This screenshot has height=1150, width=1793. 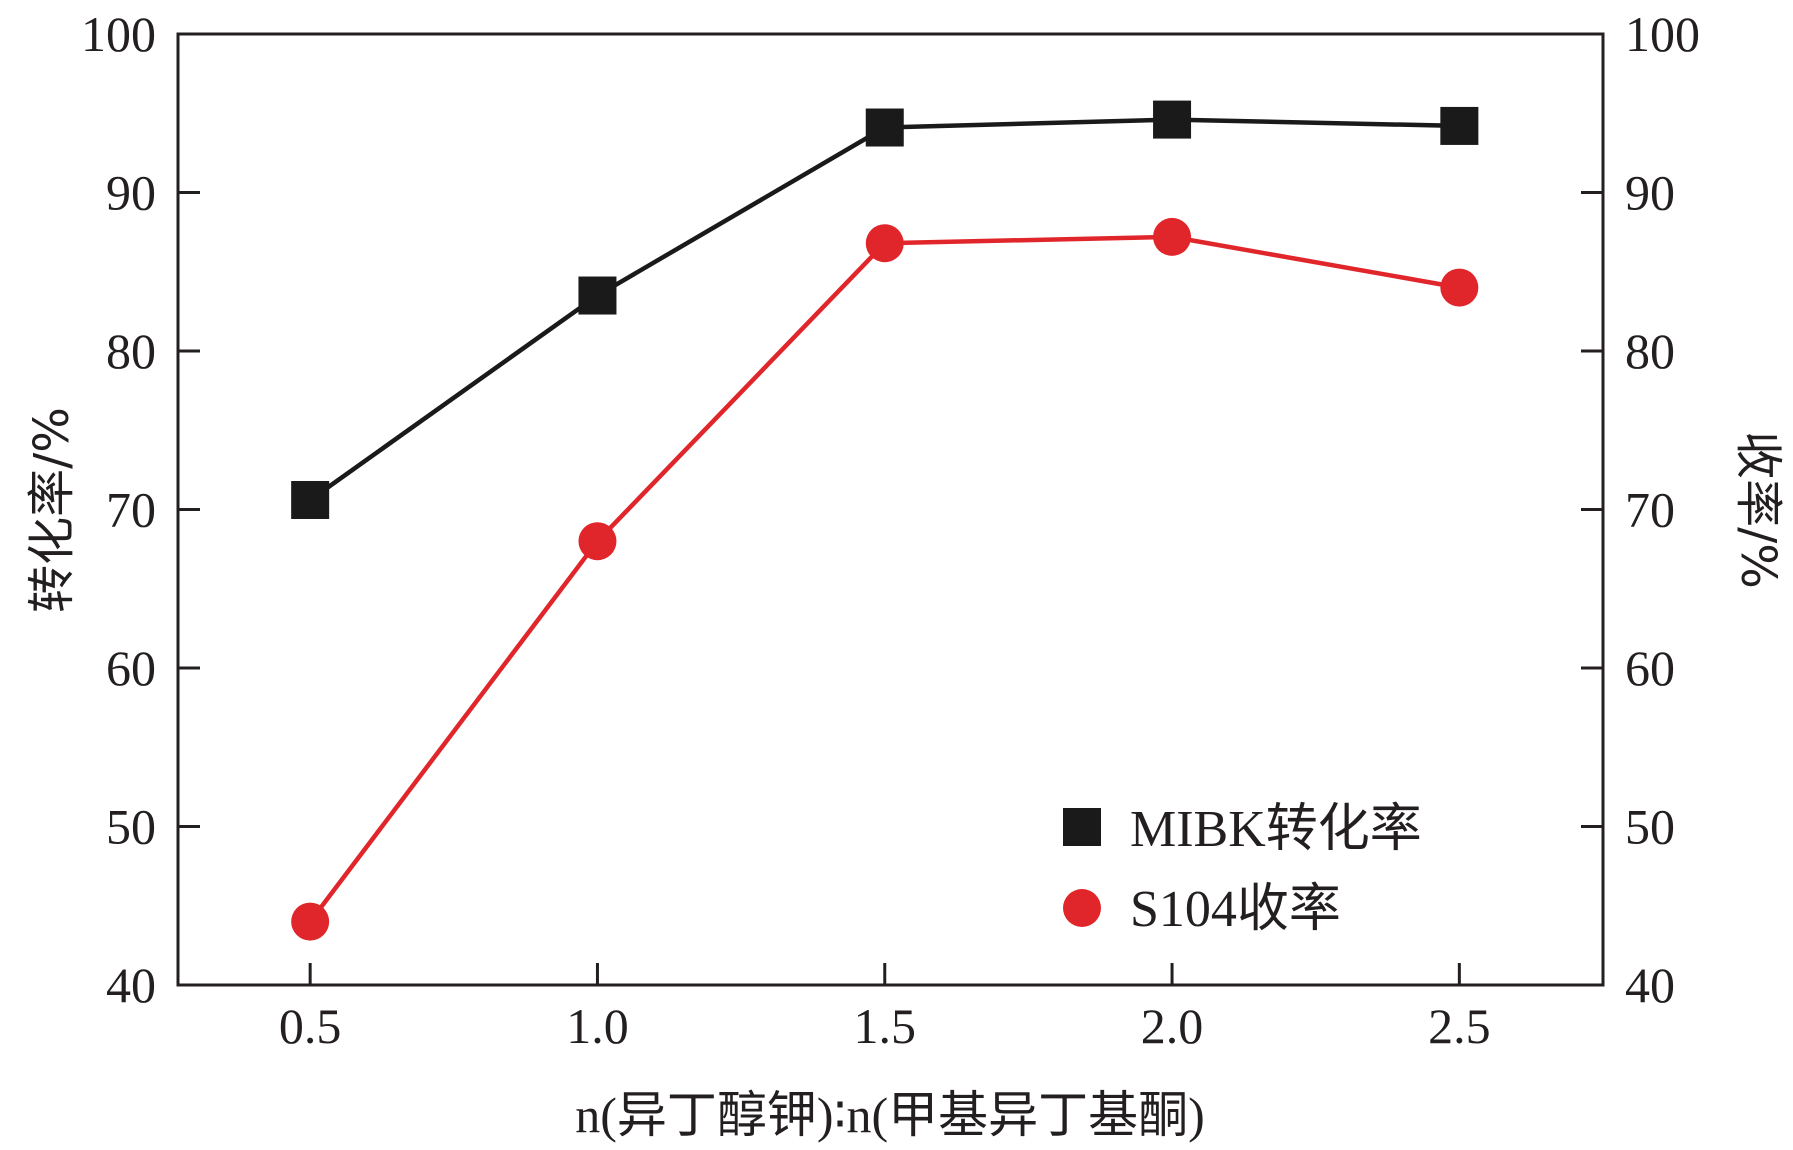 I want to click on legend-marker-s104, so click(x=1082, y=908).